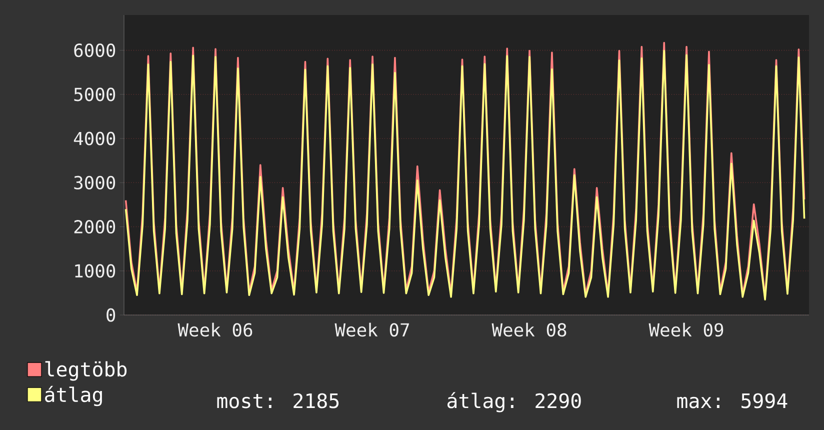  I want to click on y-tick-label: 5000, so click(95, 95).